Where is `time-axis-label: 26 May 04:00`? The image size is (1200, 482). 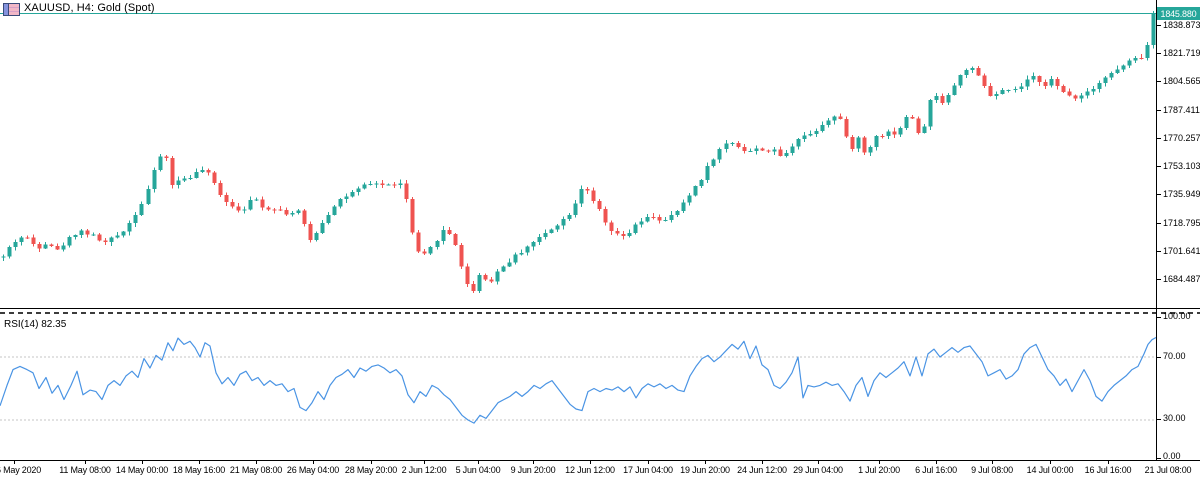
time-axis-label: 26 May 04:00 is located at coordinates (313, 470).